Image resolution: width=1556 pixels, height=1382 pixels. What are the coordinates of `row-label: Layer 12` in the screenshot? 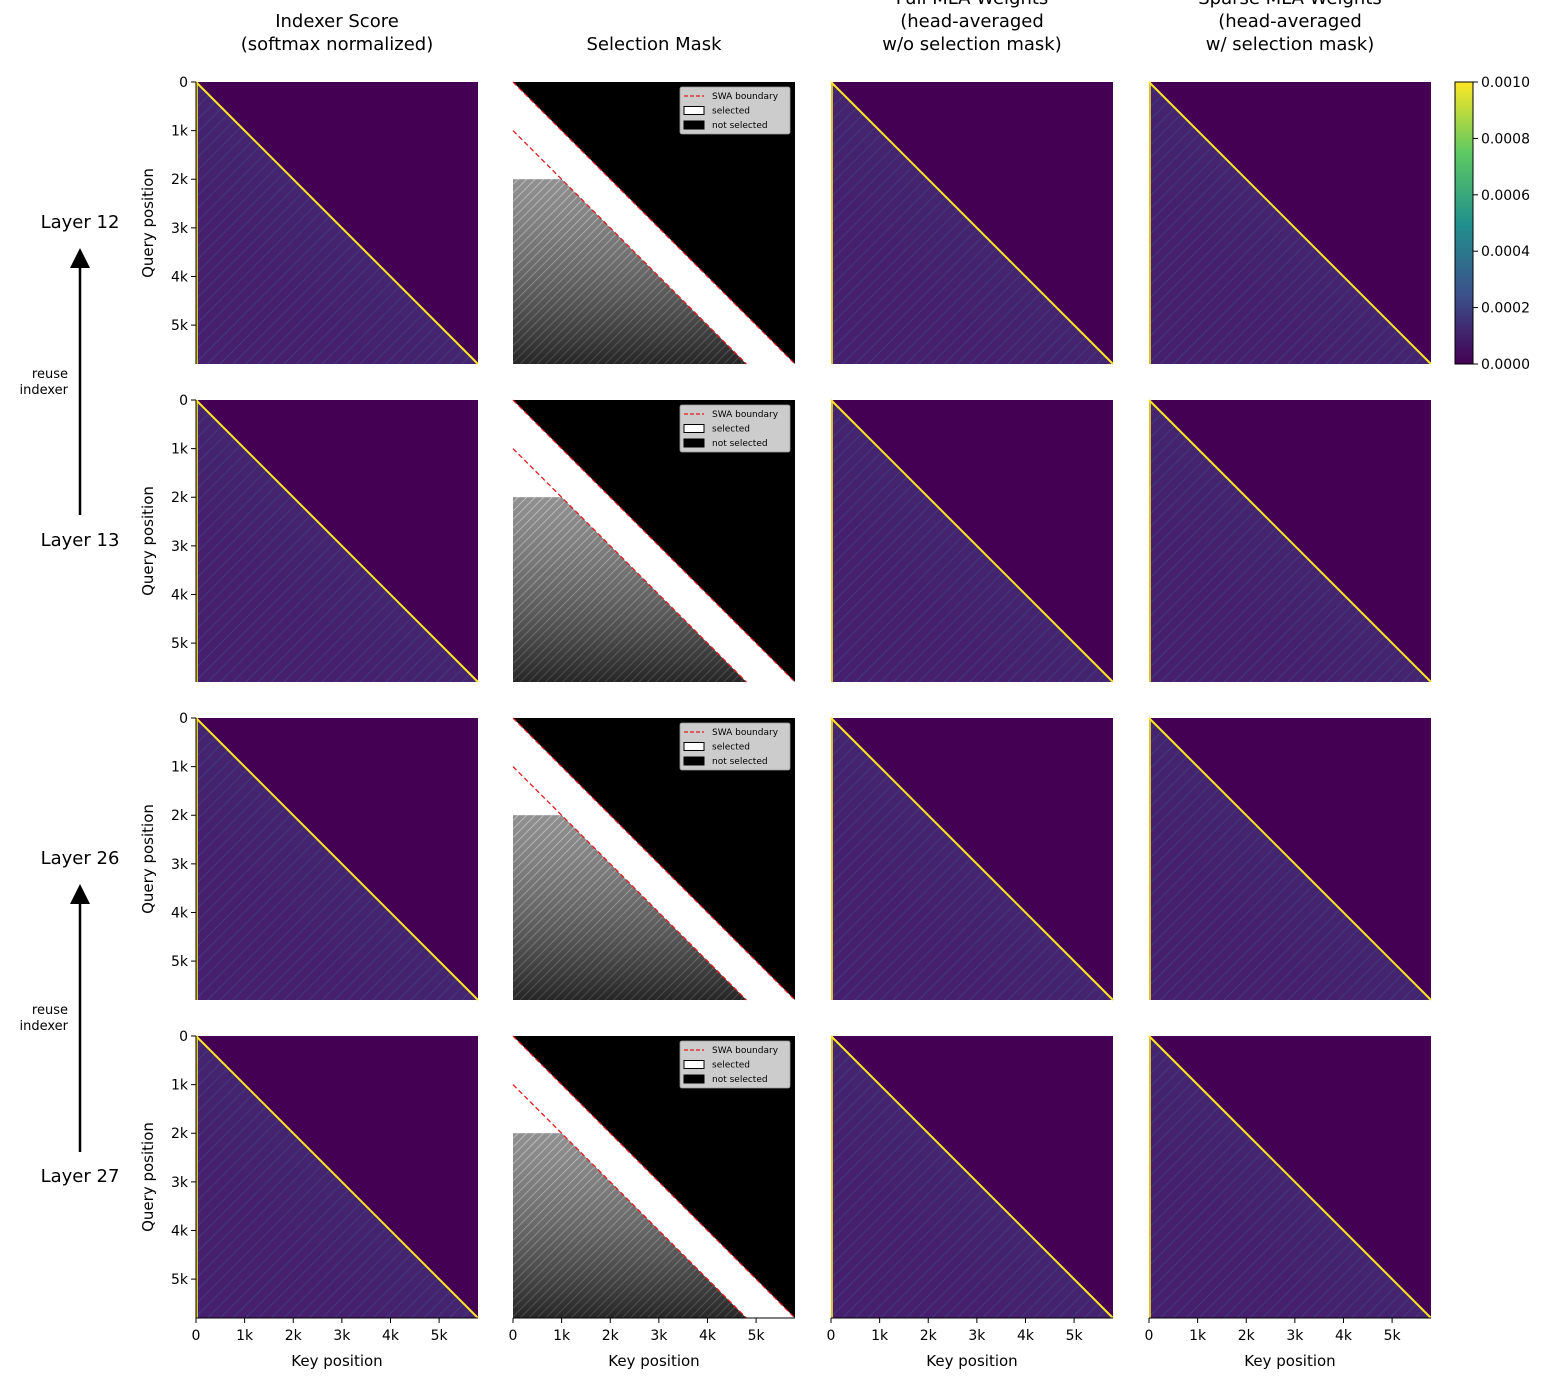 It's located at (80, 222).